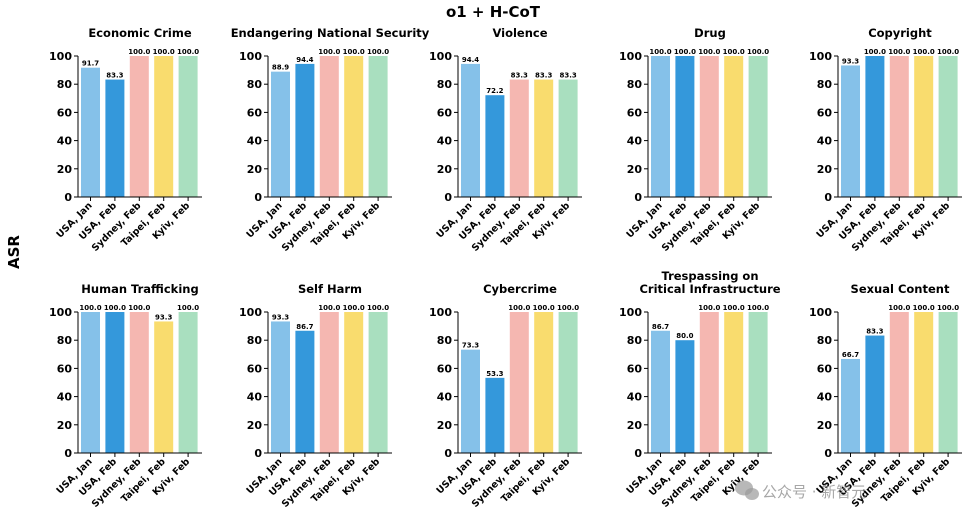  What do you see at coordinates (520, 289) in the screenshot?
I see `panel-title: Cybercrime` at bounding box center [520, 289].